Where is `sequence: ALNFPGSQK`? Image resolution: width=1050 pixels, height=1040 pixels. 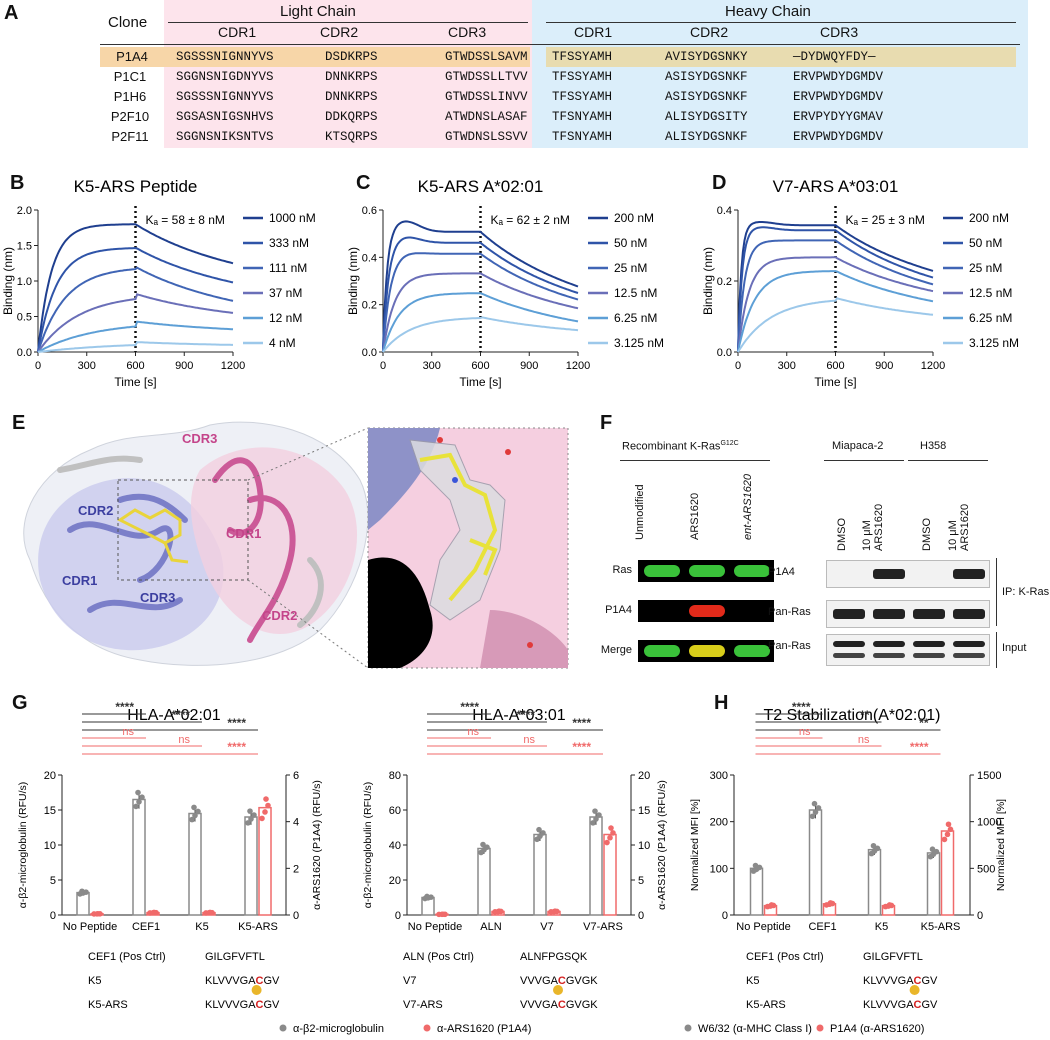 sequence: ALNFPGSQK is located at coordinates (554, 957).